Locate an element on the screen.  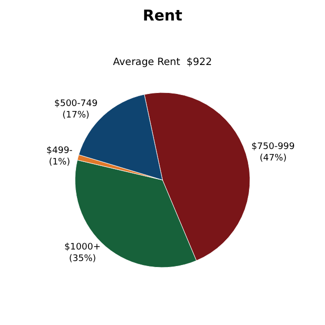
slice-label: $1000+ is located at coordinates (82, 247).